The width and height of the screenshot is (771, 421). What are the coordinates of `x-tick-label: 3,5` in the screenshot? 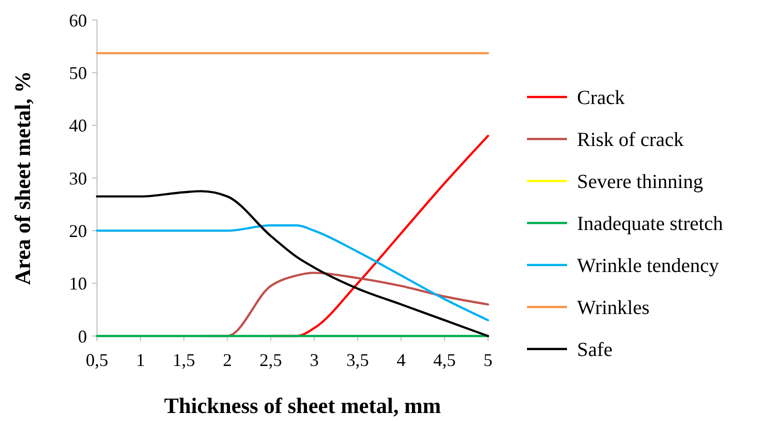 It's located at (357, 360).